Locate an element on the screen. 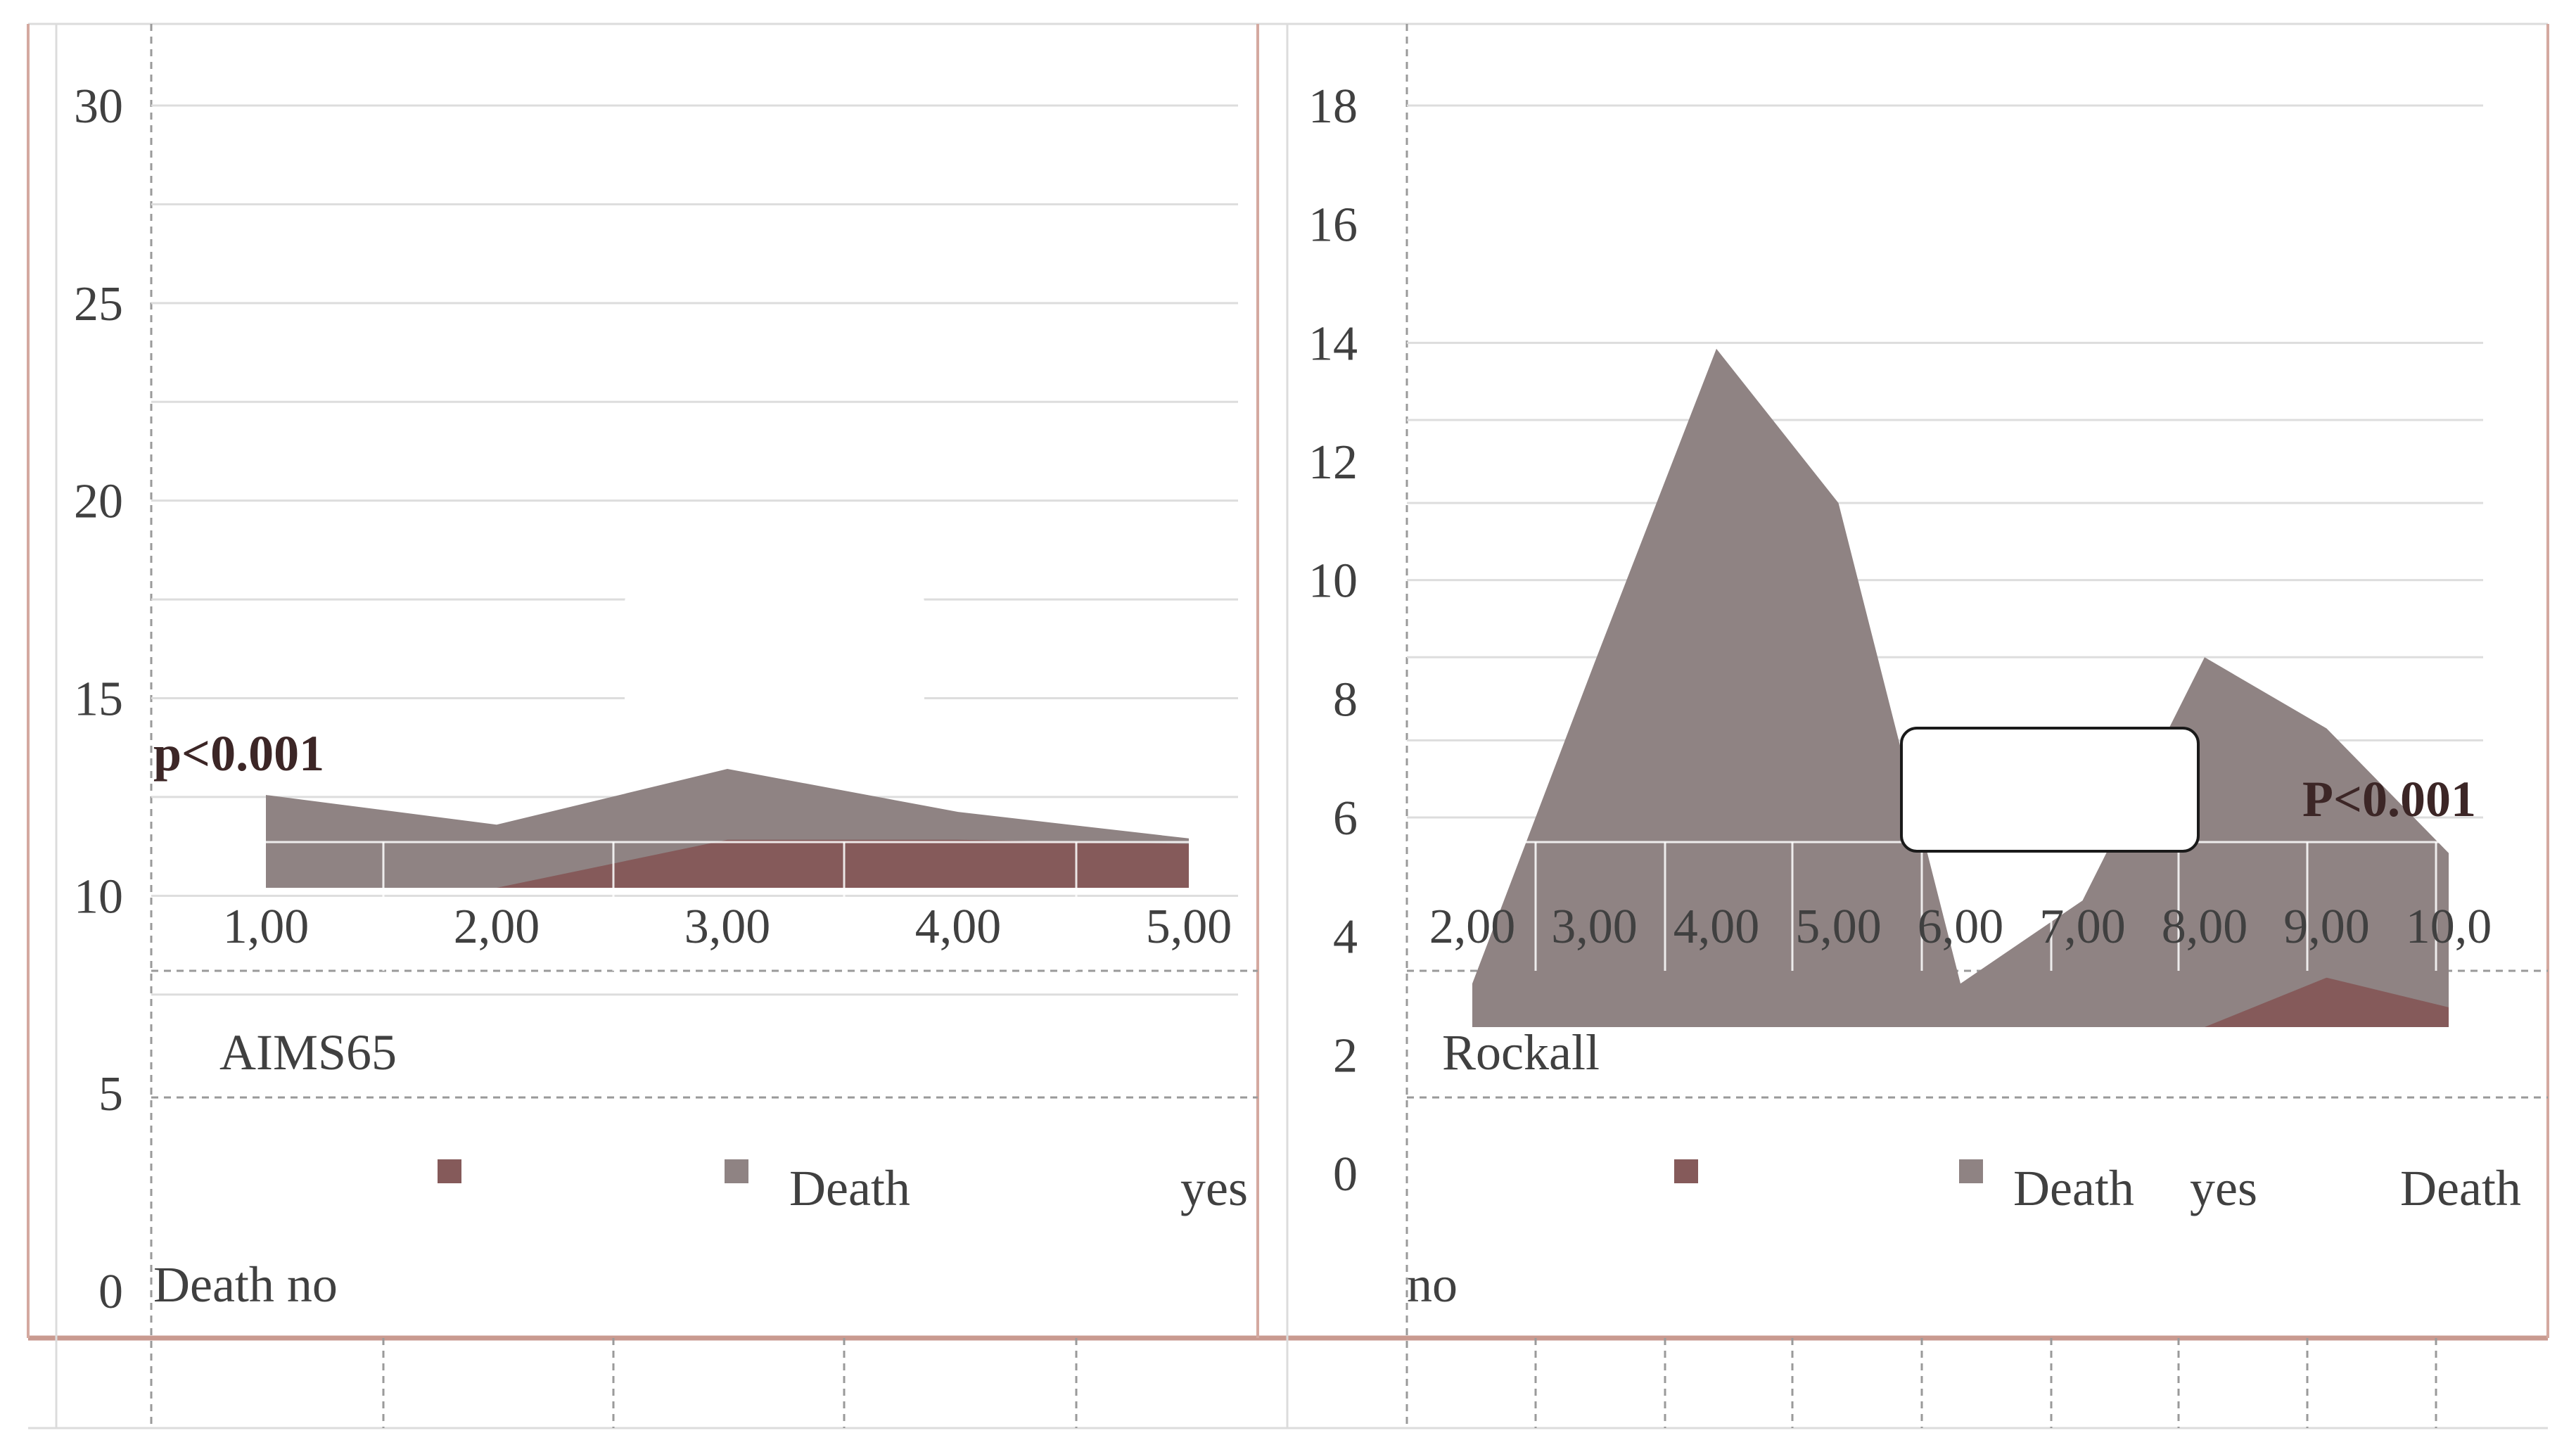  rockall-legend-no-swatch is located at coordinates (1971, 1171).